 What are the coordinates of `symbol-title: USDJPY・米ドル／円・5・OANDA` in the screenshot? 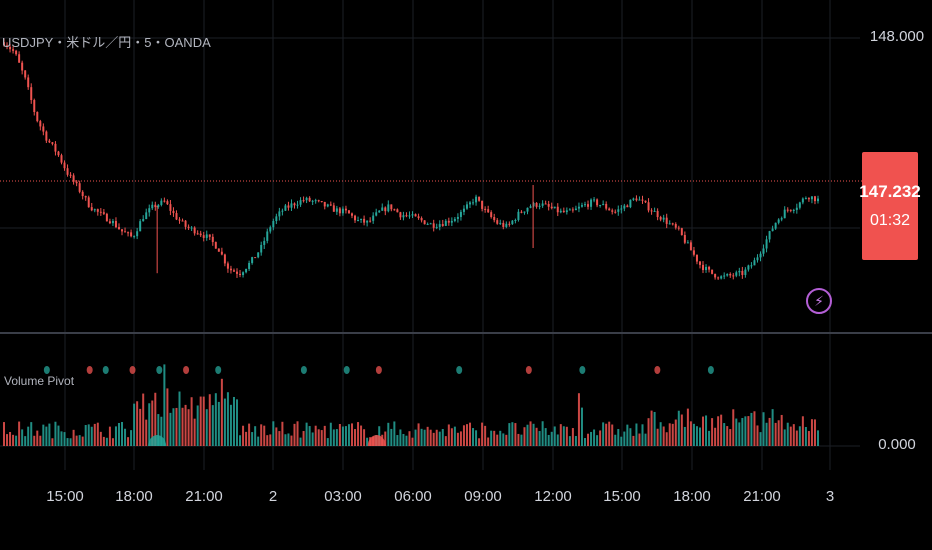 It's located at (106, 42).